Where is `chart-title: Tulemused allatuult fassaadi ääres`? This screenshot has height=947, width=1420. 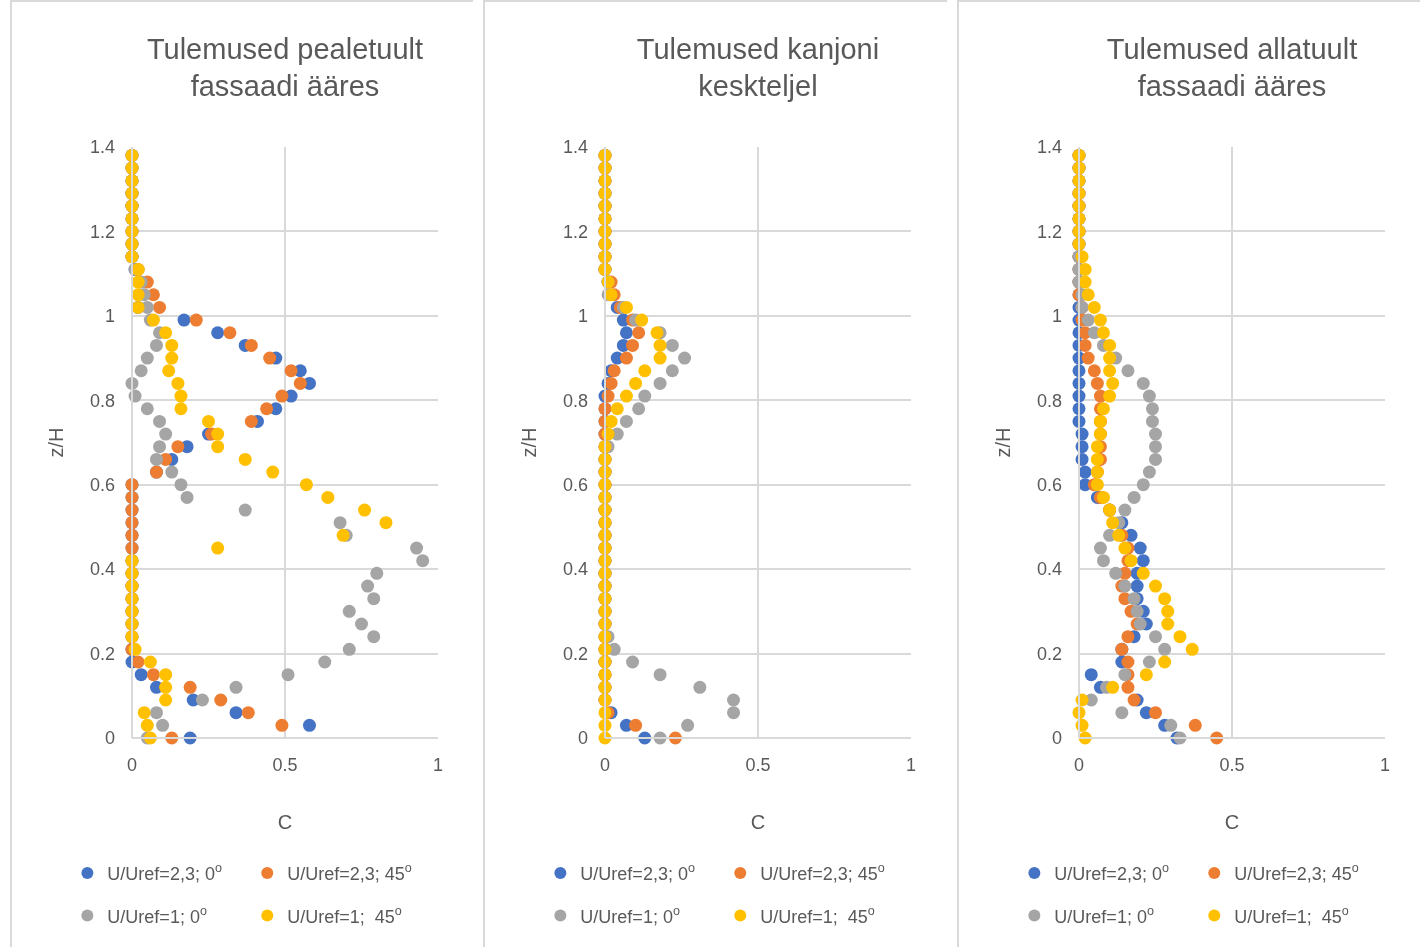
chart-title: Tulemused allatuult fassaadi ääres is located at coordinates (1231, 67).